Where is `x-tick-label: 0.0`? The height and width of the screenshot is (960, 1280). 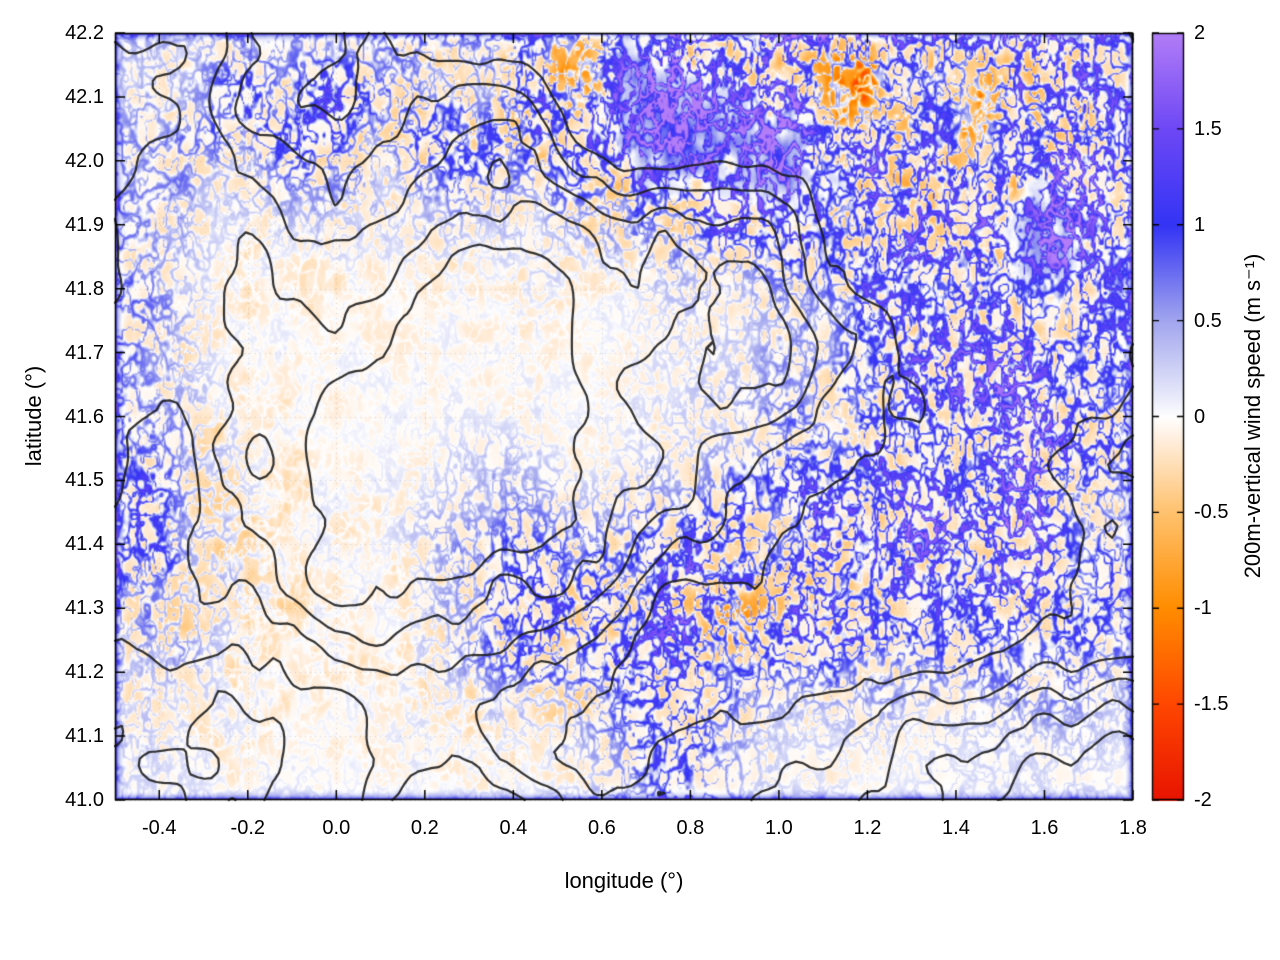
x-tick-label: 0.0 is located at coordinates (336, 828).